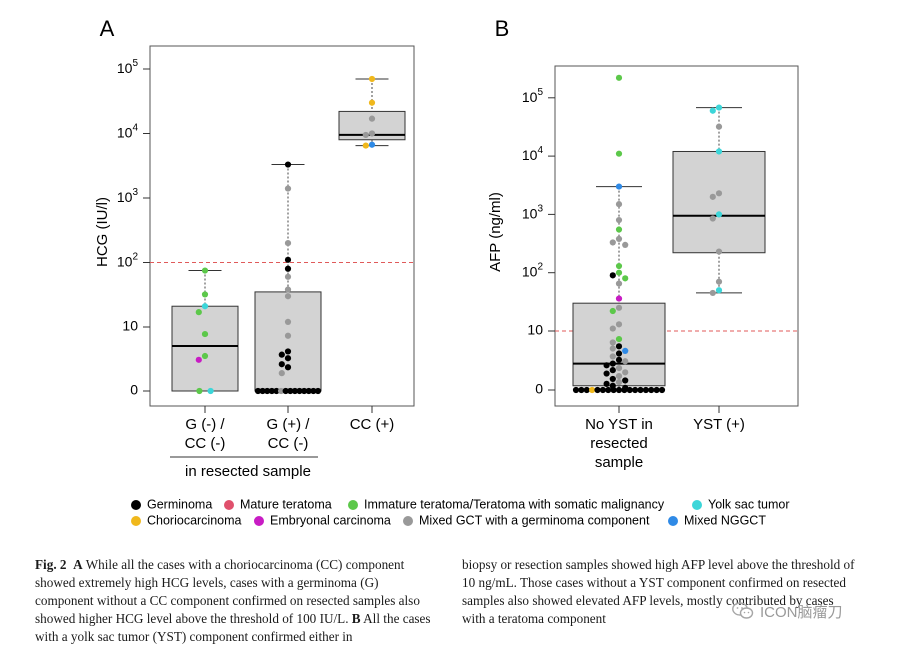 The image size is (908, 652). Describe the element at coordinates (741, 504) in the screenshot. I see `legend-item-yolk: Yolk sac tumor` at that location.